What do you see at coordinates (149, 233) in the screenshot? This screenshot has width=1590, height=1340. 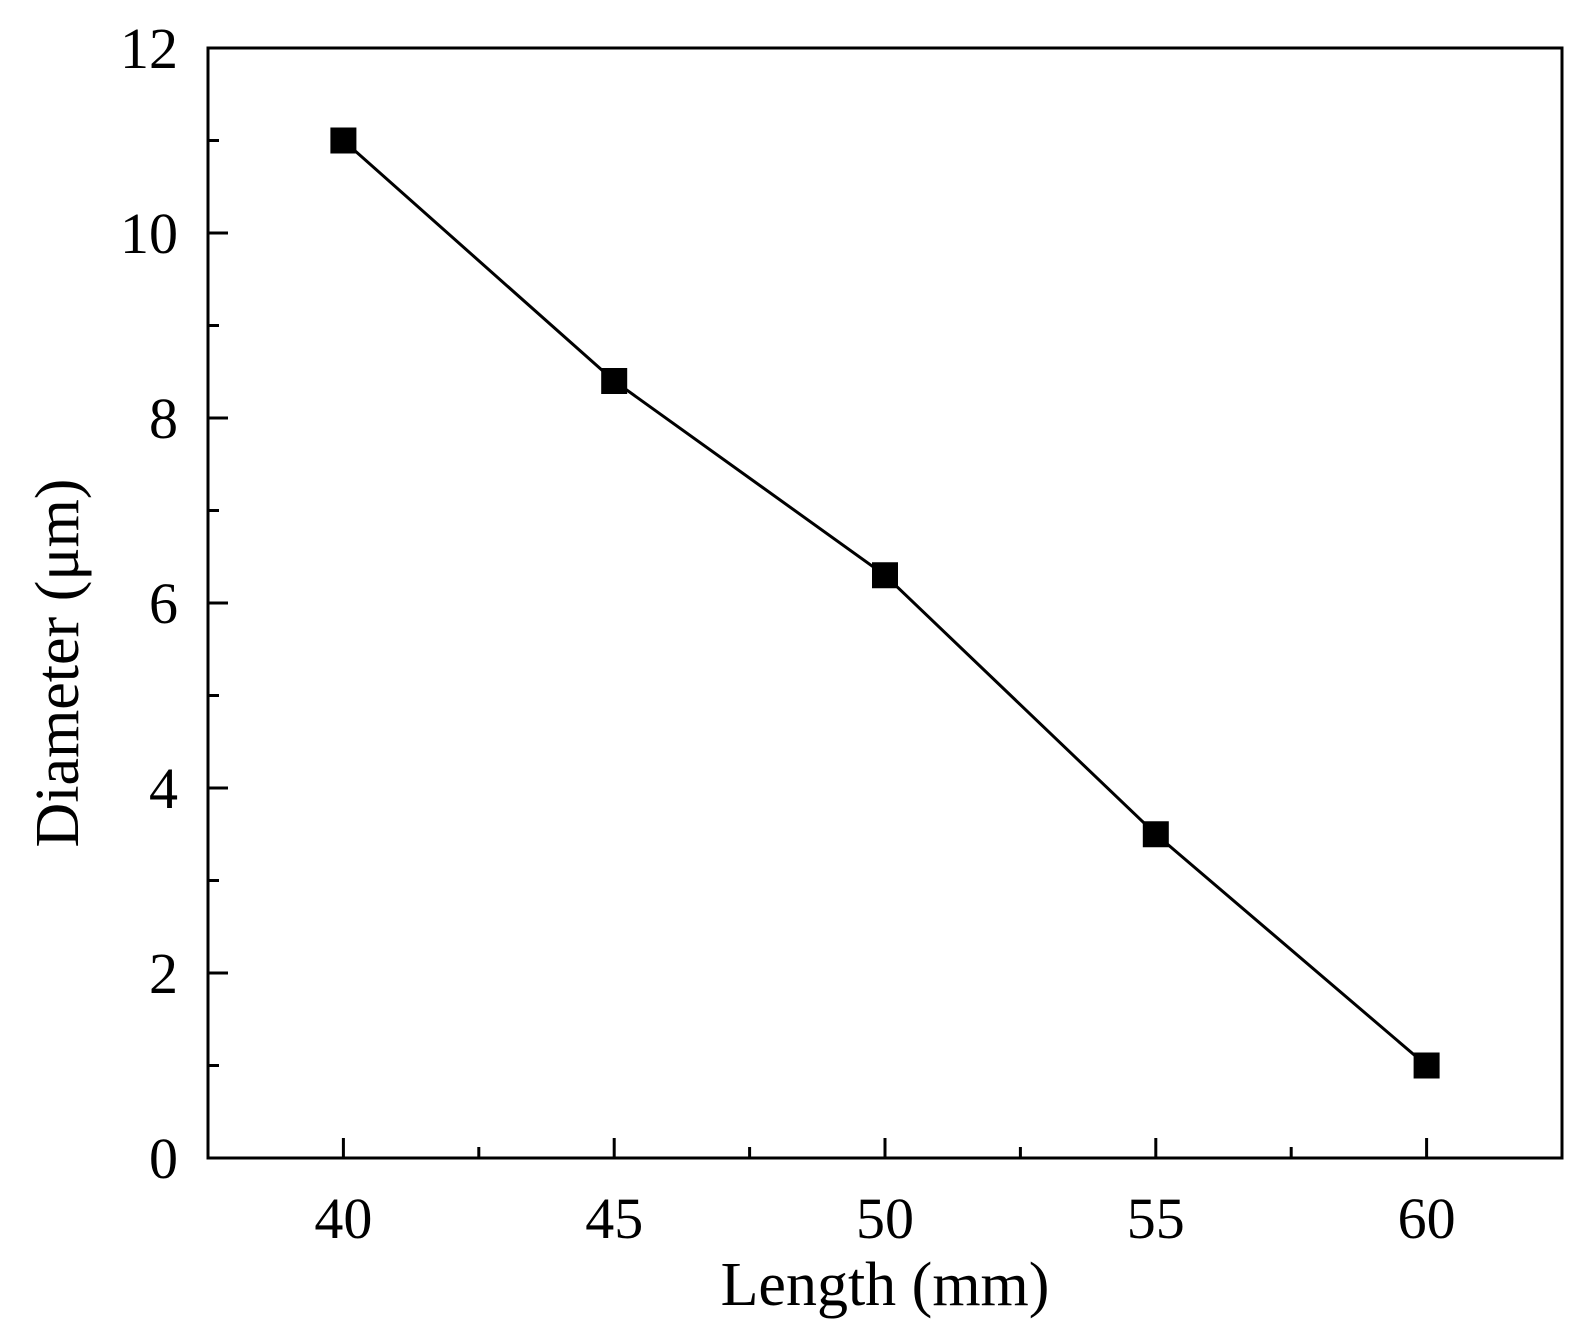 I see `y-tick-label: 10` at bounding box center [149, 233].